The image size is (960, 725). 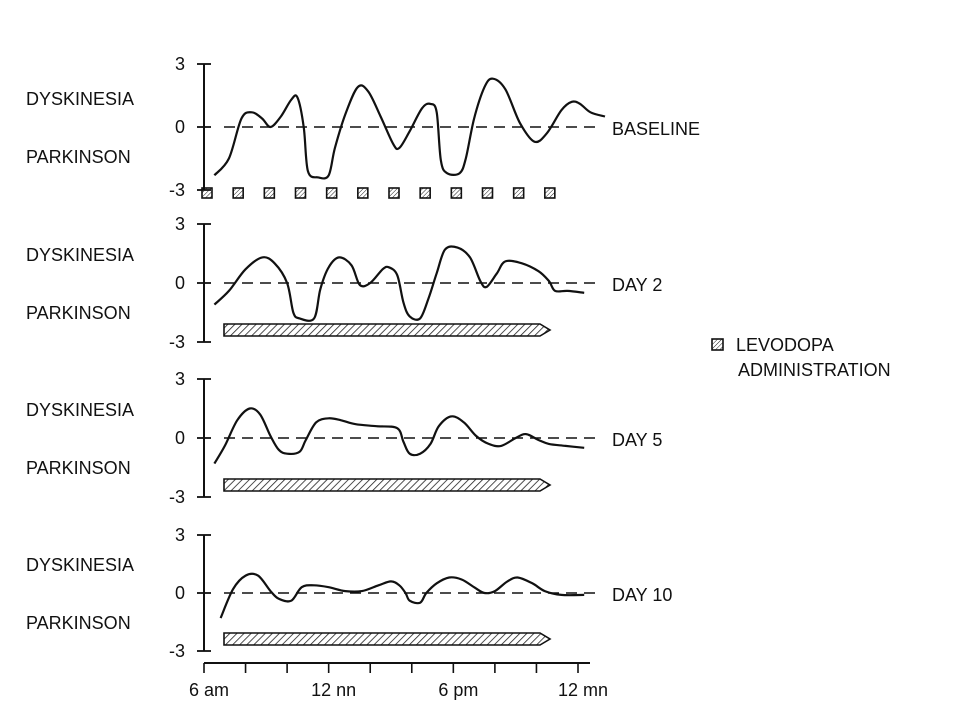 What do you see at coordinates (717, 344) in the screenshot?
I see `legend-levodopa-icon` at bounding box center [717, 344].